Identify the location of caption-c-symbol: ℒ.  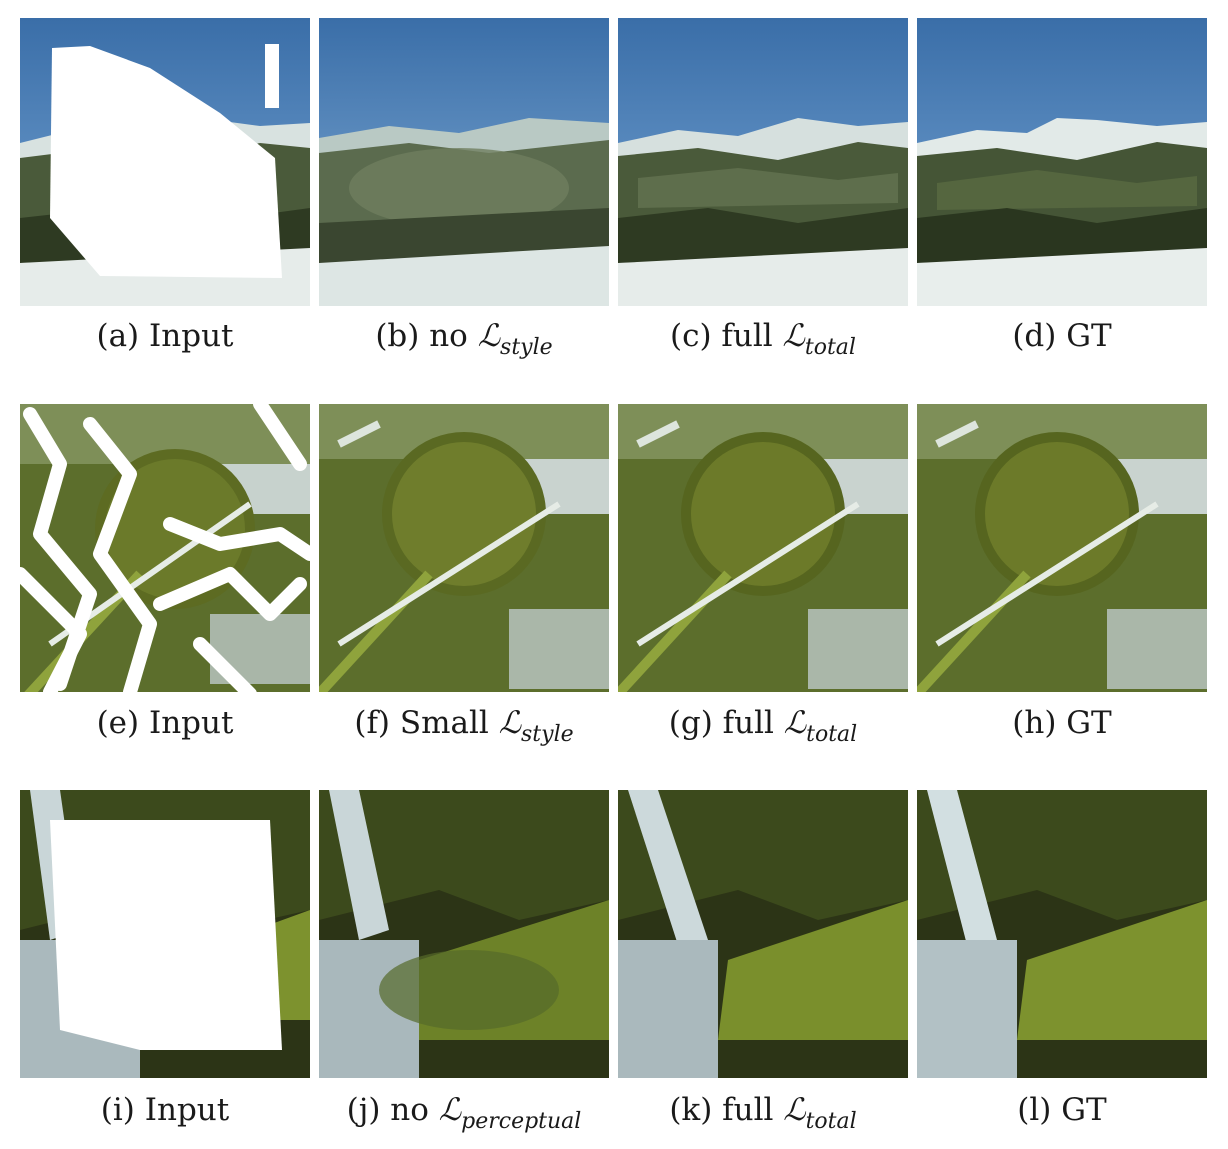
(793, 336).